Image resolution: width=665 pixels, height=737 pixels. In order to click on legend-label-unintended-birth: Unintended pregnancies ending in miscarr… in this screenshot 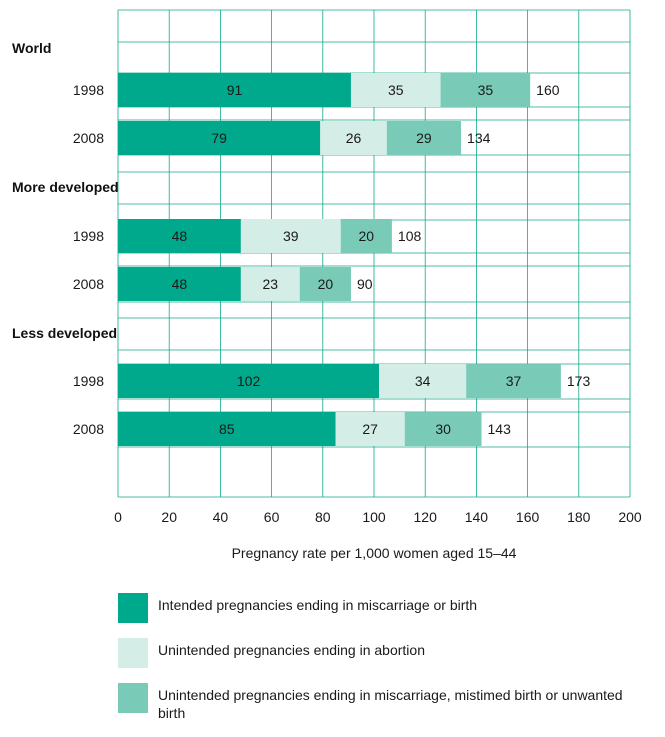, I will do `click(390, 704)`.